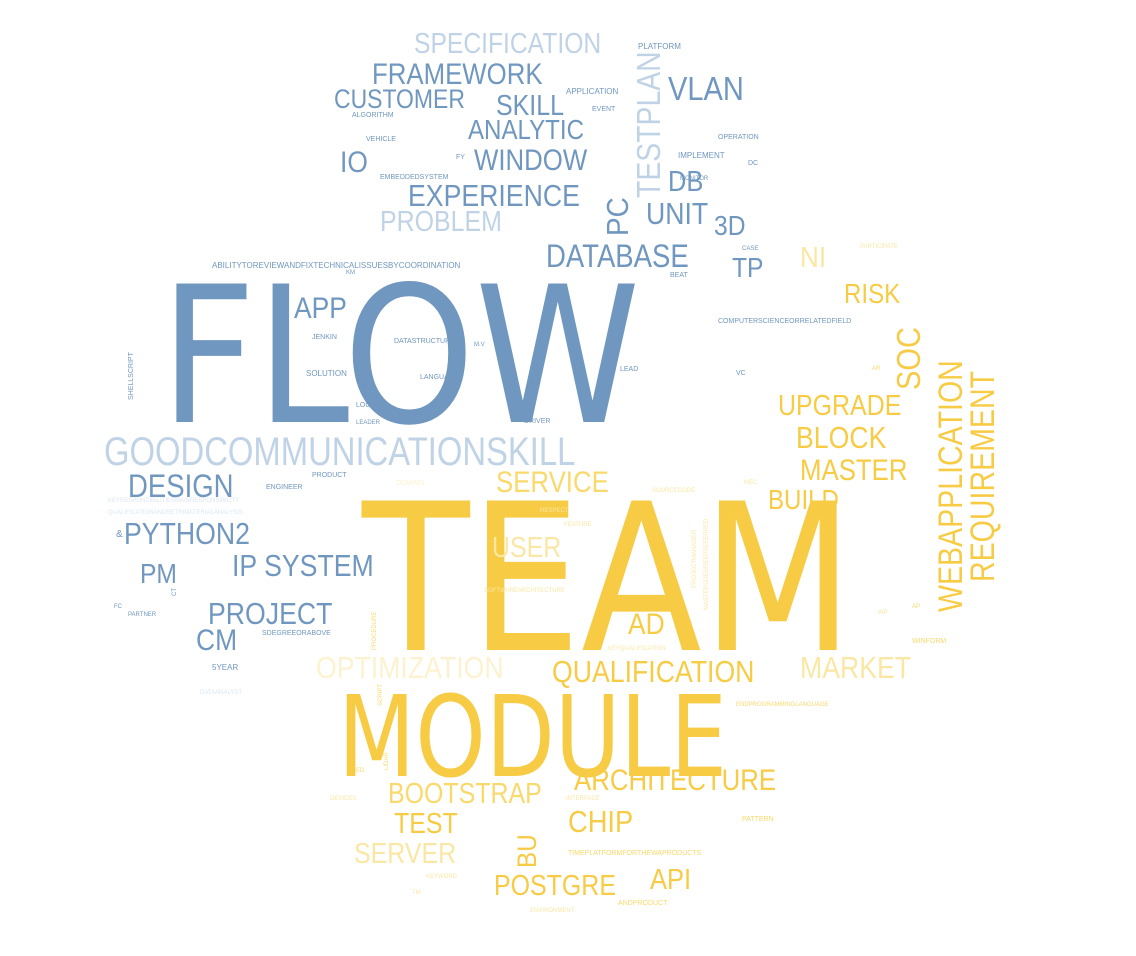 Image resolution: width=1136 pixels, height=956 pixels. I want to click on word-goodcommunicationskill: GOODCOMMUNICATIONSKILL, so click(340, 452).